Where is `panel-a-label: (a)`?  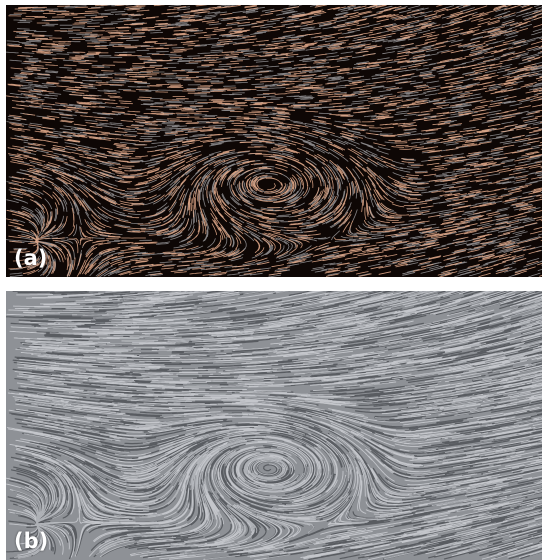 panel-a-label: (a) is located at coordinates (31, 258).